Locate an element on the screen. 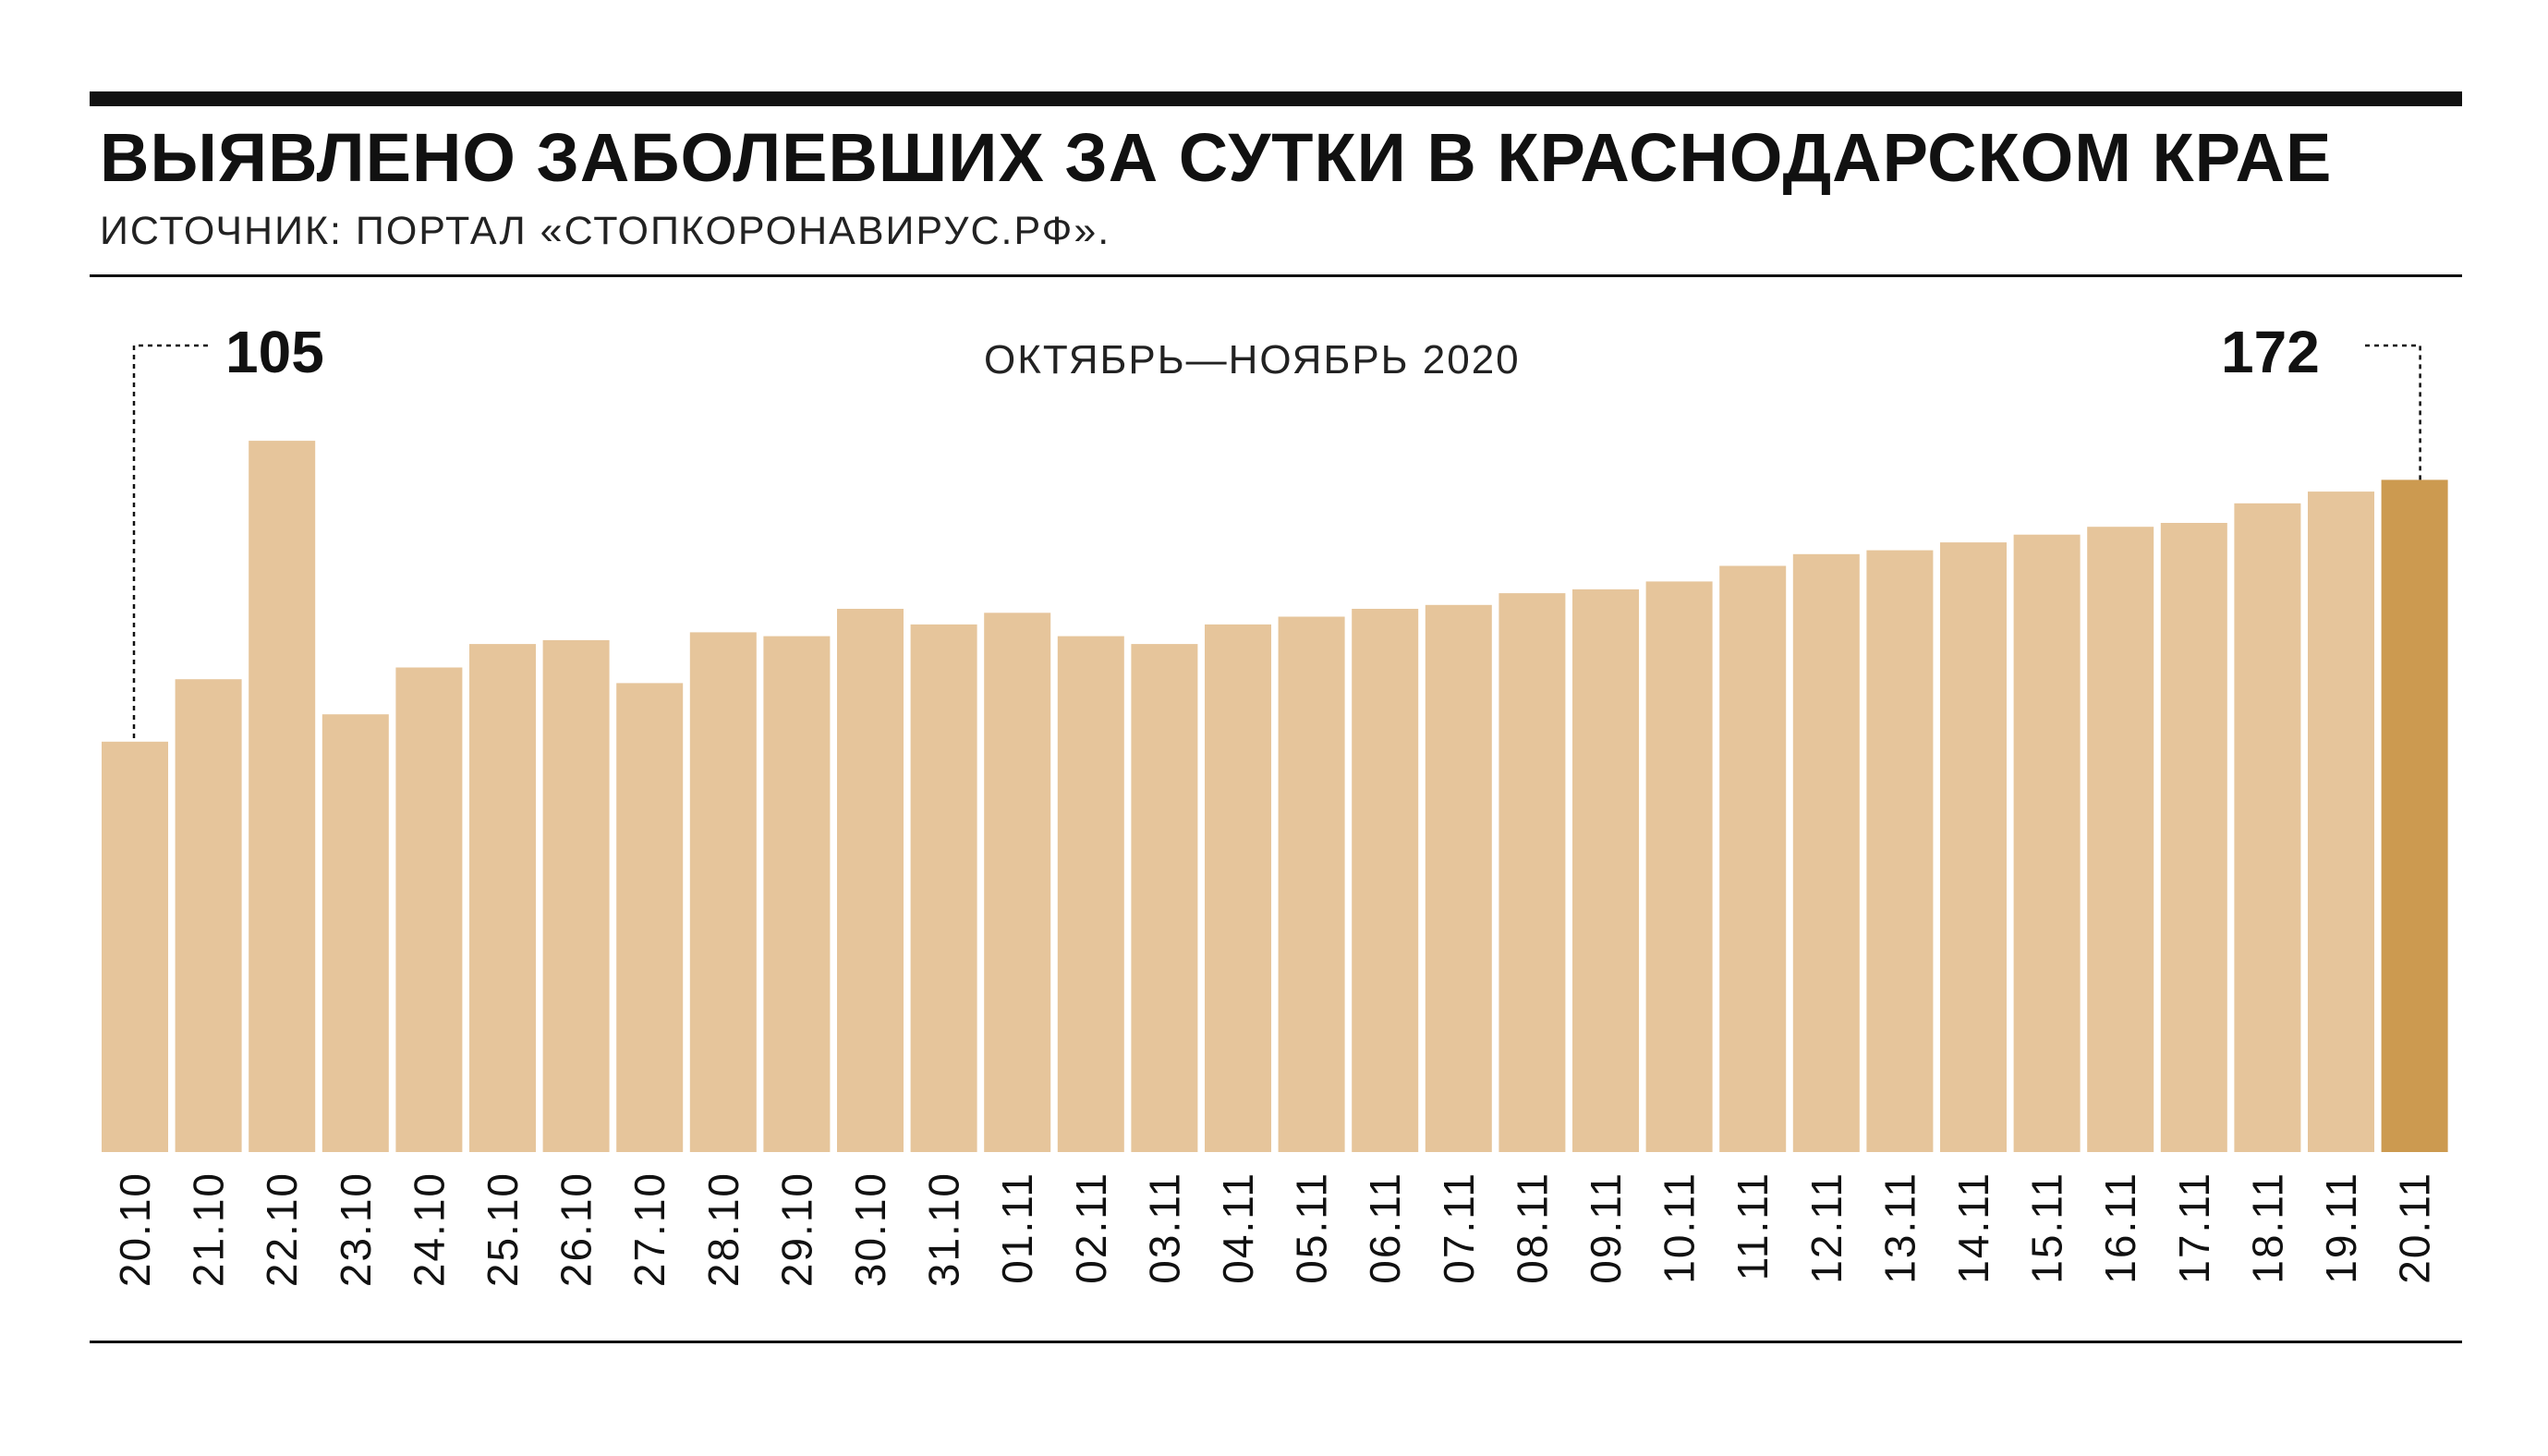  data-label-first: 105 is located at coordinates (274, 352).